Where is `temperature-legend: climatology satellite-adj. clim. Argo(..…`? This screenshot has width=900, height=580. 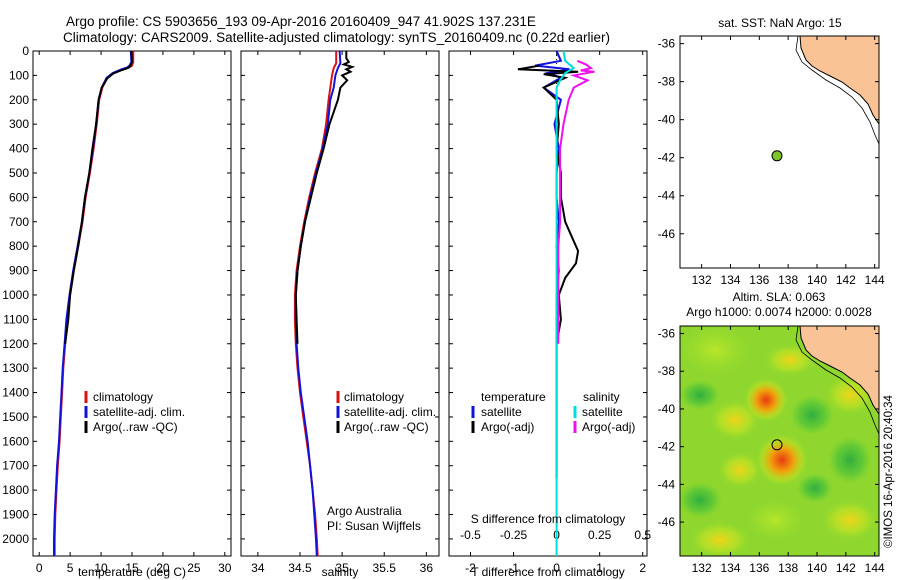 temperature-legend: climatology satellite-adj. clim. Argo(..… is located at coordinates (134, 412).